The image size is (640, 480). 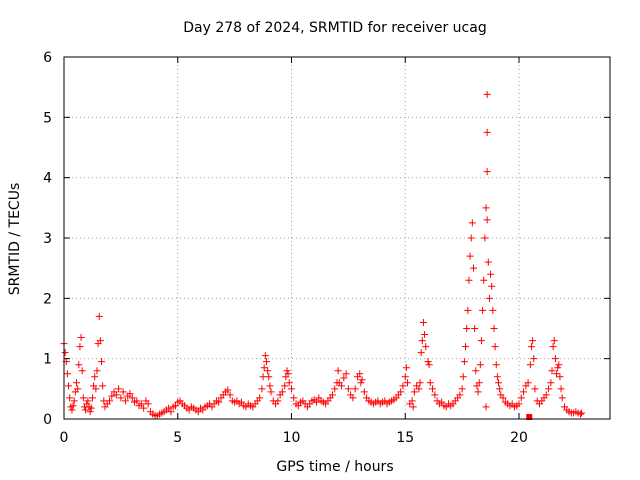 I want to click on y-tick-label: 5, so click(x=47, y=118).